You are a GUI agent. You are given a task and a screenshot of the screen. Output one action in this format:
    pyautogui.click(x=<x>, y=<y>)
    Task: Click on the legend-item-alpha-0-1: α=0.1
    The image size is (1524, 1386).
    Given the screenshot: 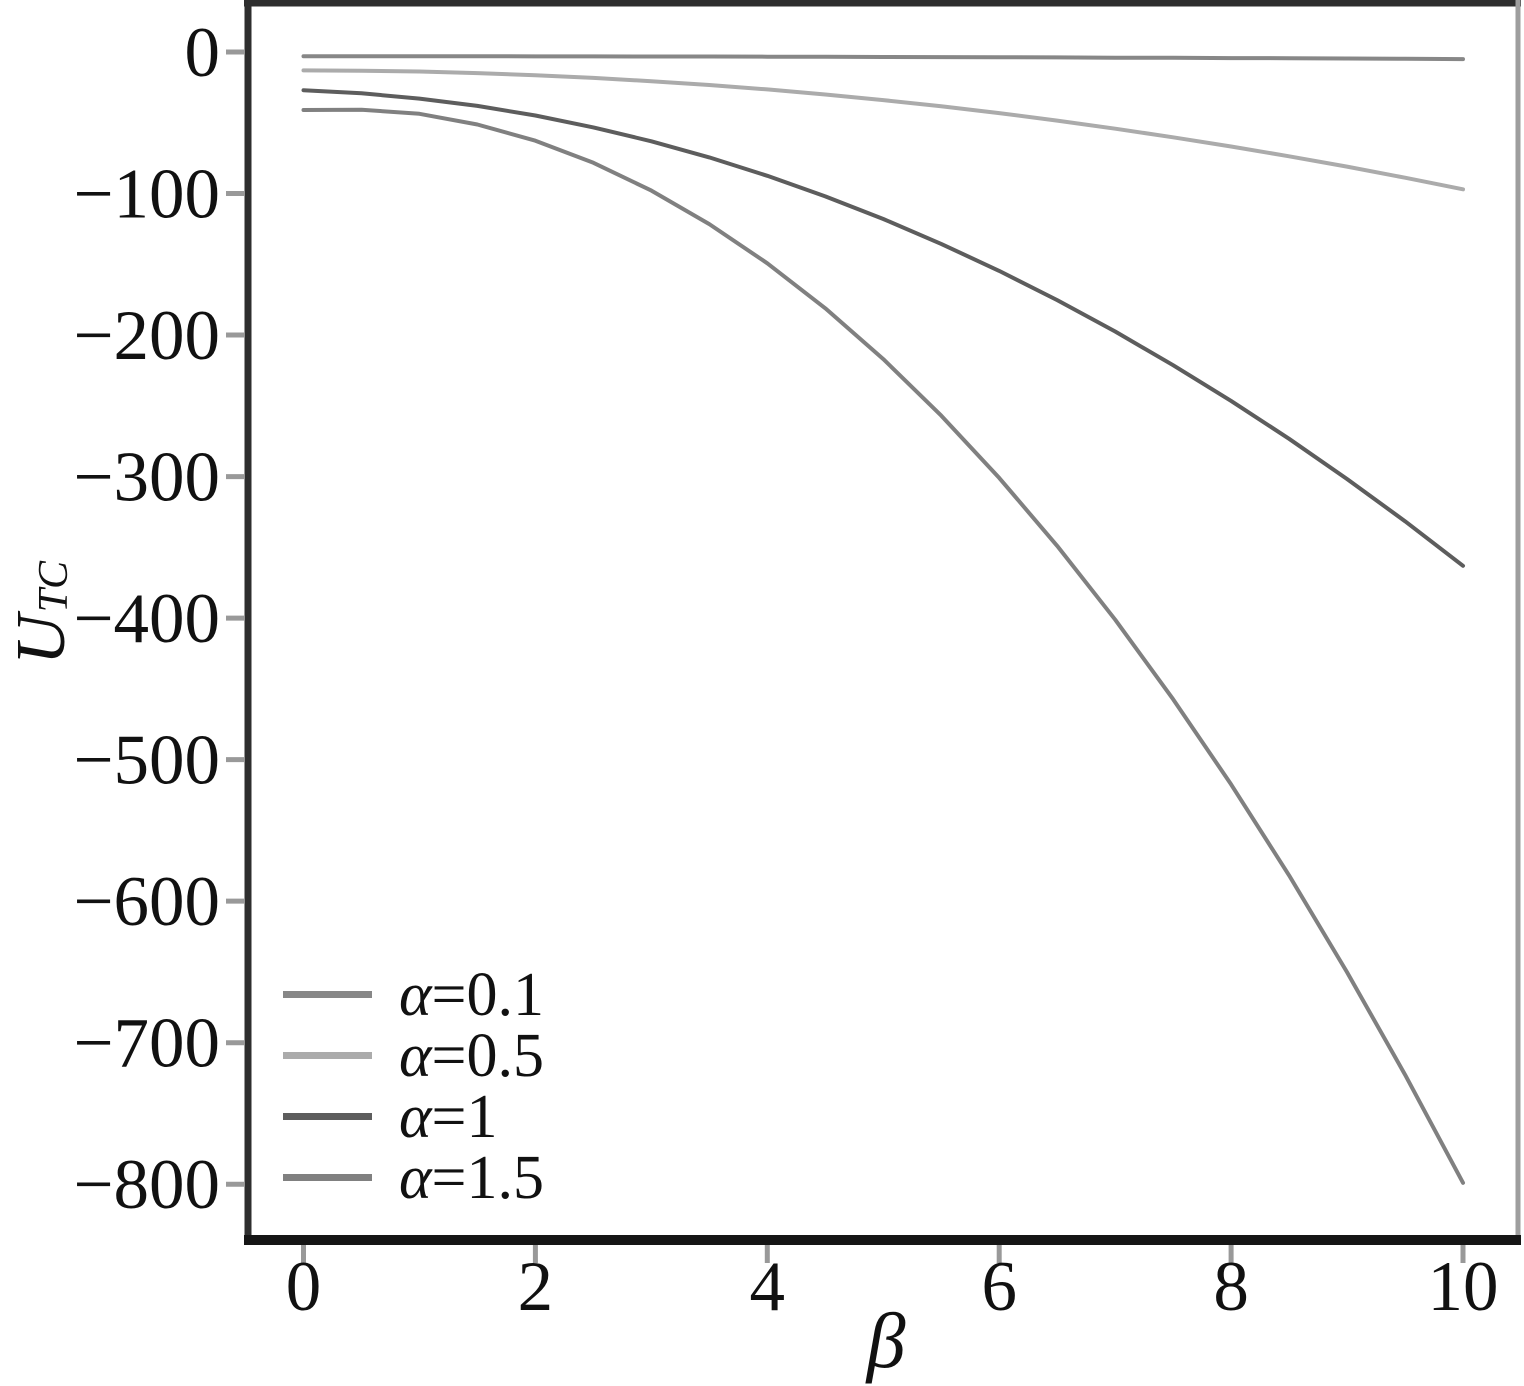 What is the action you would take?
    pyautogui.click(x=414, y=994)
    